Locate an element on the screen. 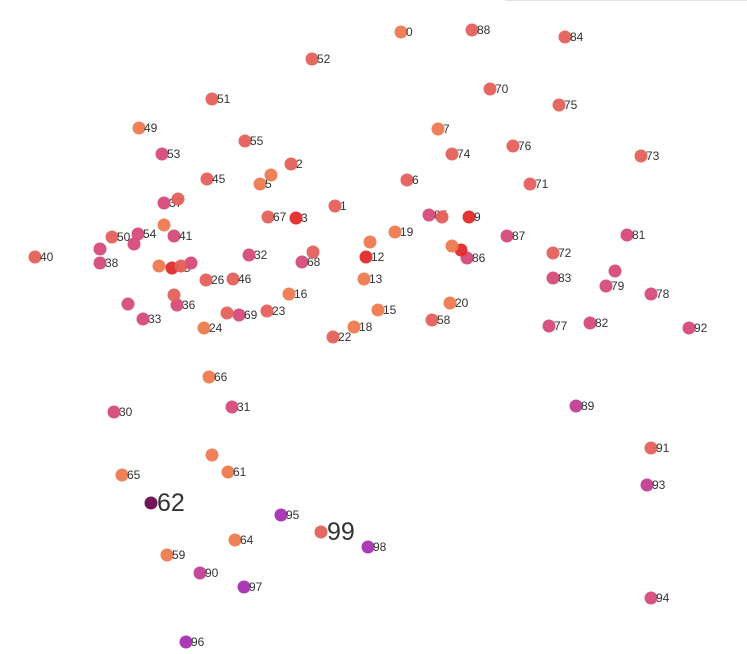 This screenshot has width=747, height=654. point-label-13: 13 is located at coordinates (376, 279).